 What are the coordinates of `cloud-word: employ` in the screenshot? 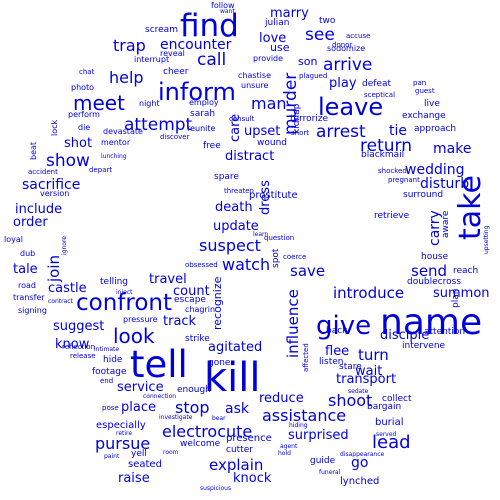 It's located at (204, 102).